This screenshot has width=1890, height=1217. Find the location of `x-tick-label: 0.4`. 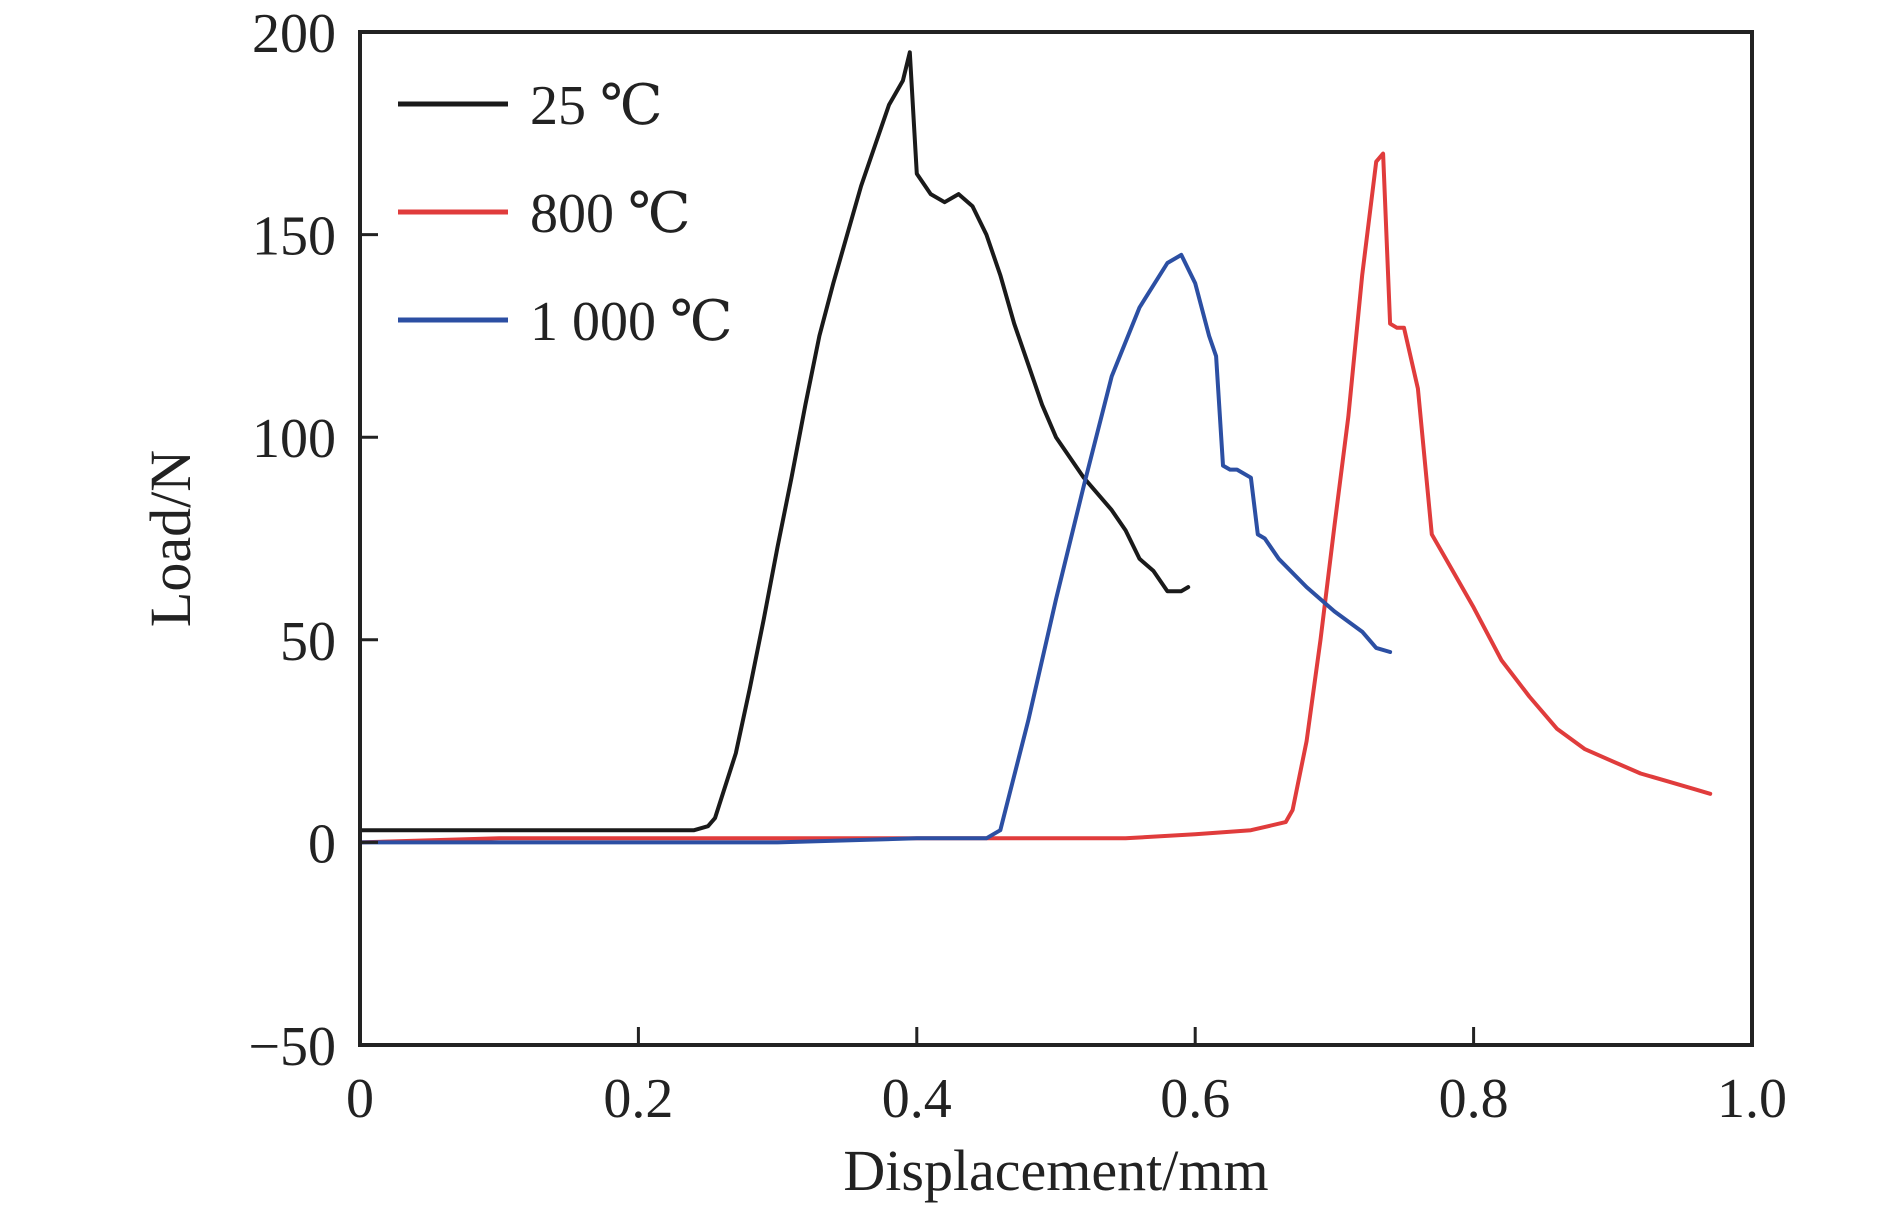

x-tick-label: 0.4 is located at coordinates (917, 1099).